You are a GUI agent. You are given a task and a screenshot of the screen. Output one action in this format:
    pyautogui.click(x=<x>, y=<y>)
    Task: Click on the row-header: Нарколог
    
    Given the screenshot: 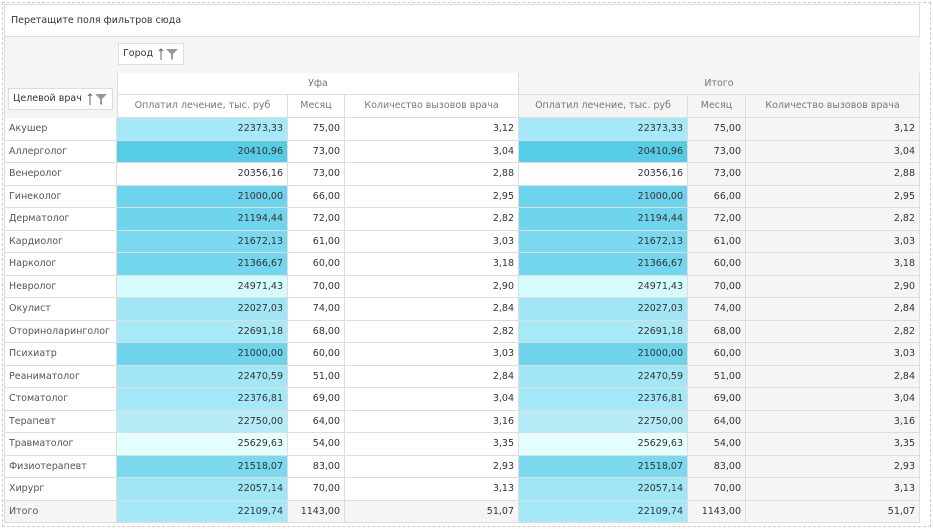 What is the action you would take?
    pyautogui.click(x=60, y=264)
    